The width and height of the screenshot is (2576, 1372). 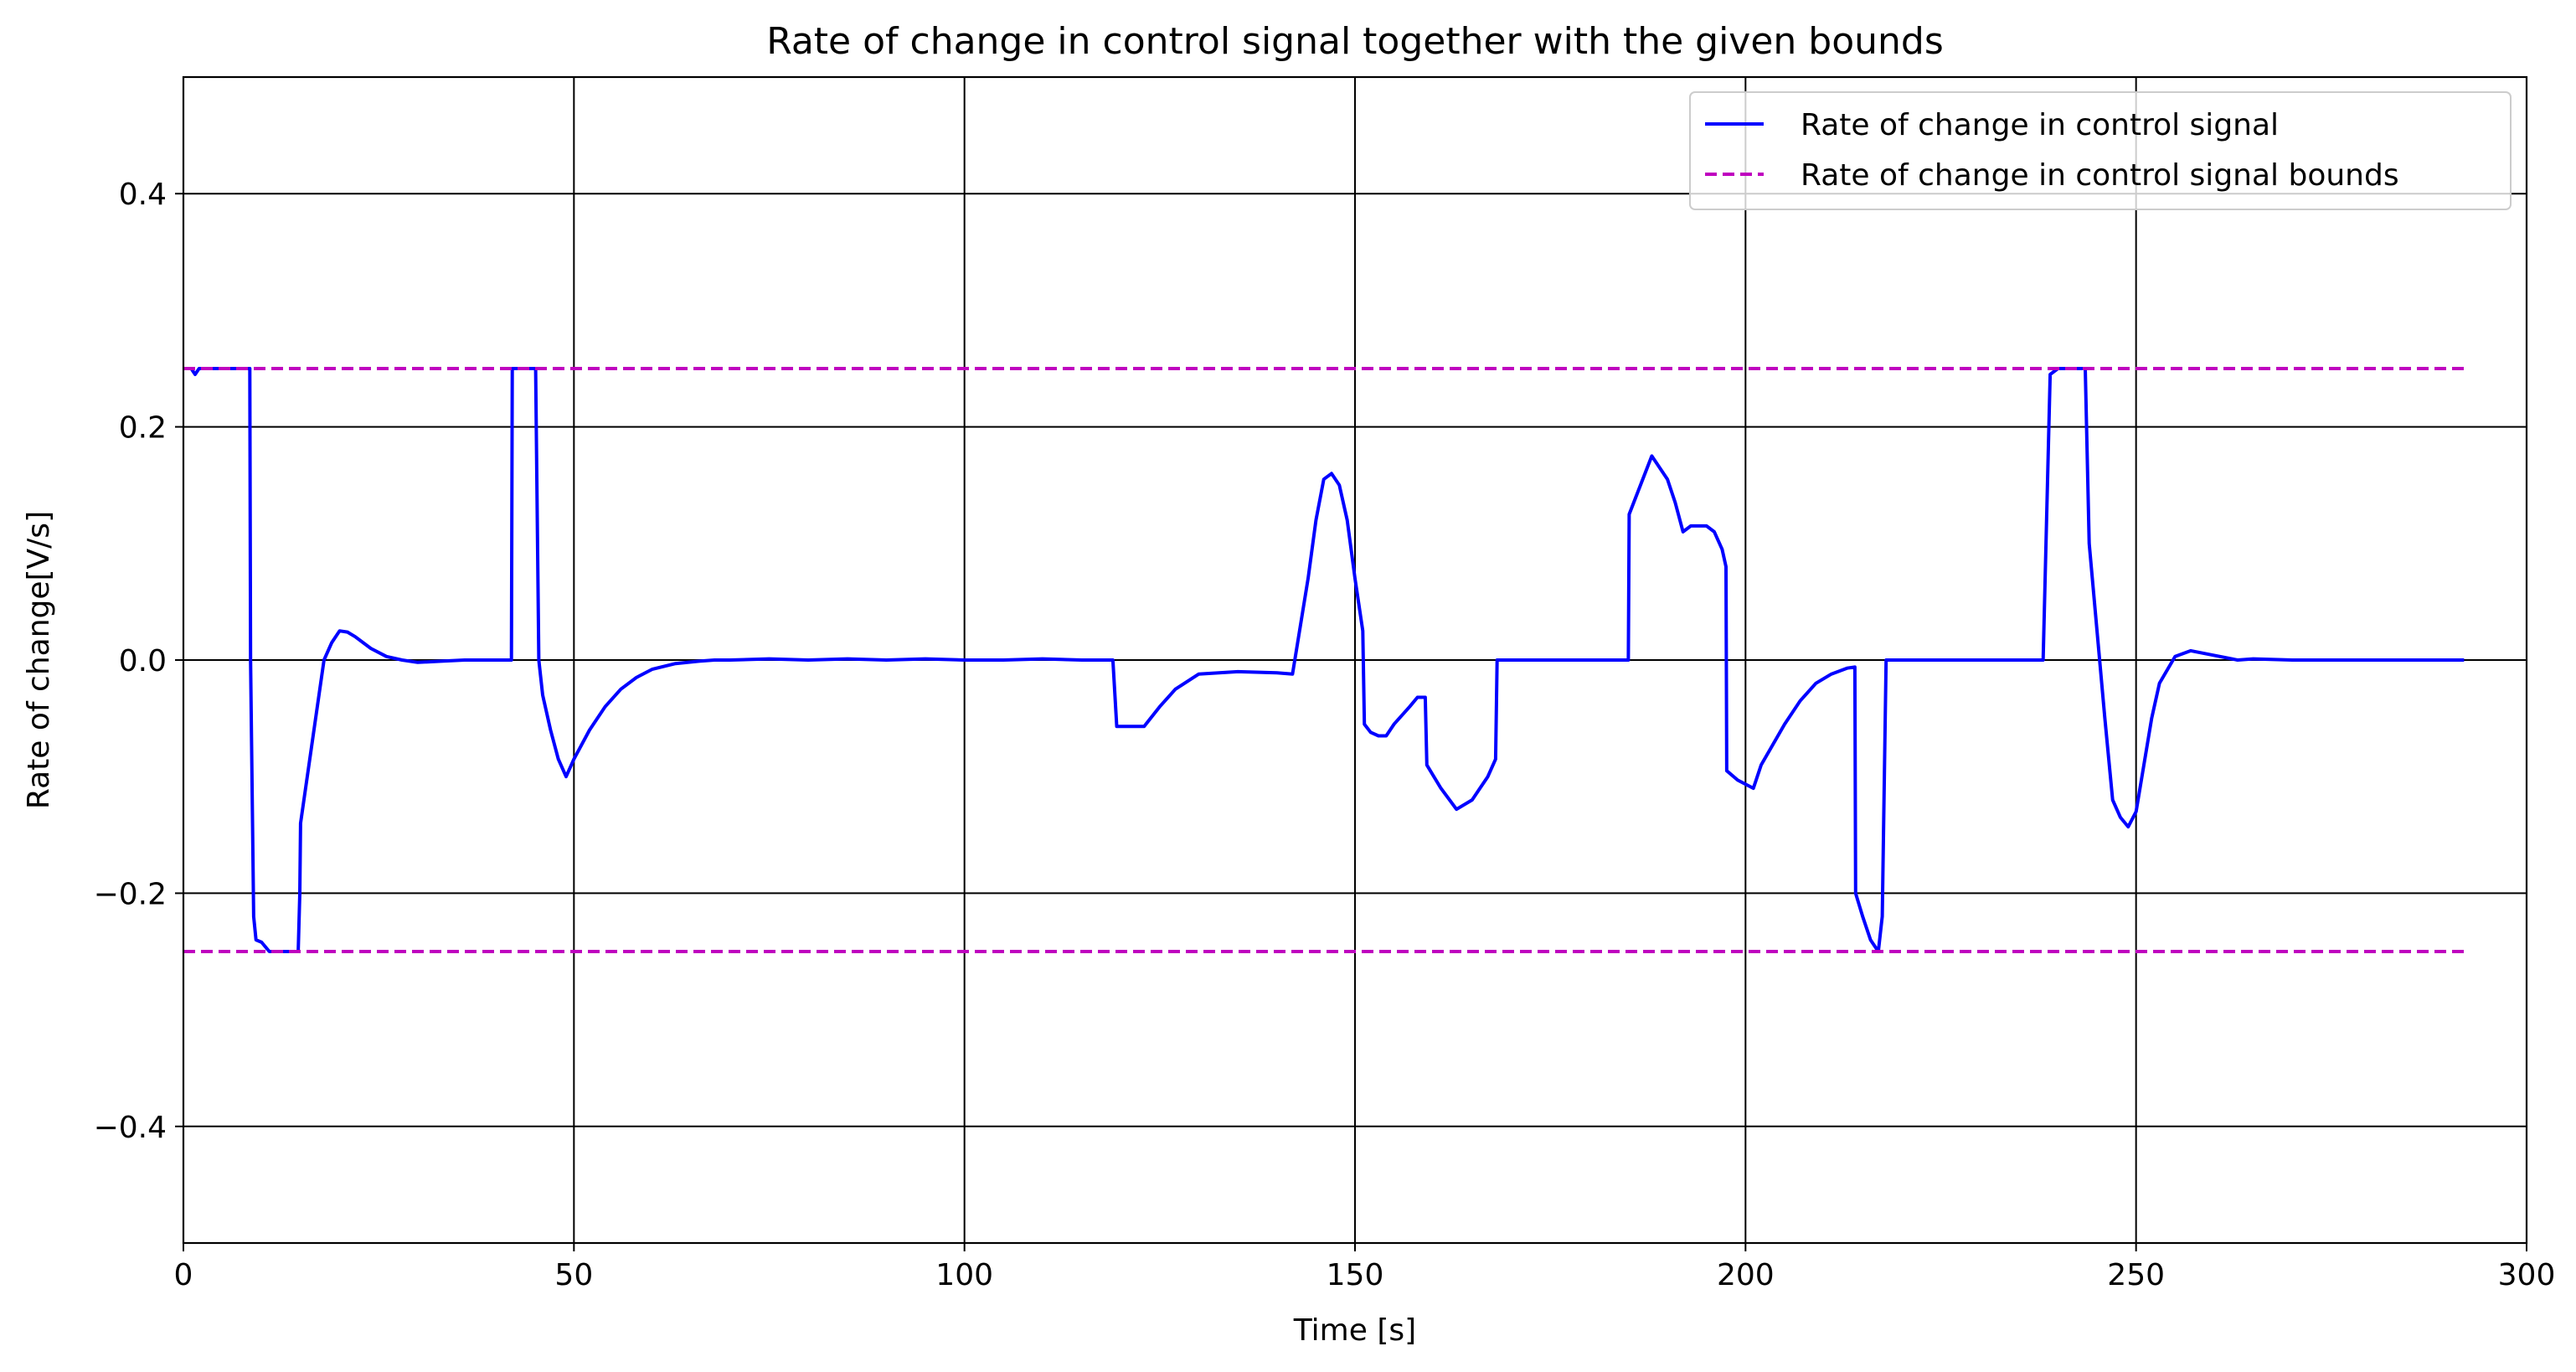 What do you see at coordinates (964, 1275) in the screenshot?
I see `x-tick-label: 100` at bounding box center [964, 1275].